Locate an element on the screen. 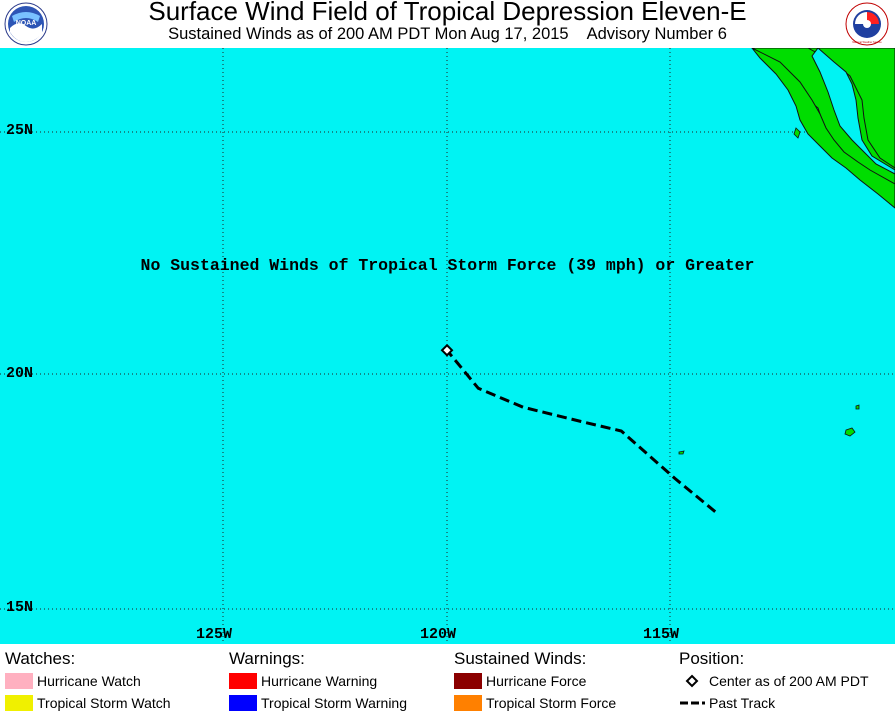 Image resolution: width=895 pixels, height=716 pixels. legend-item: Center as of 200 AM PDT is located at coordinates (774, 681).